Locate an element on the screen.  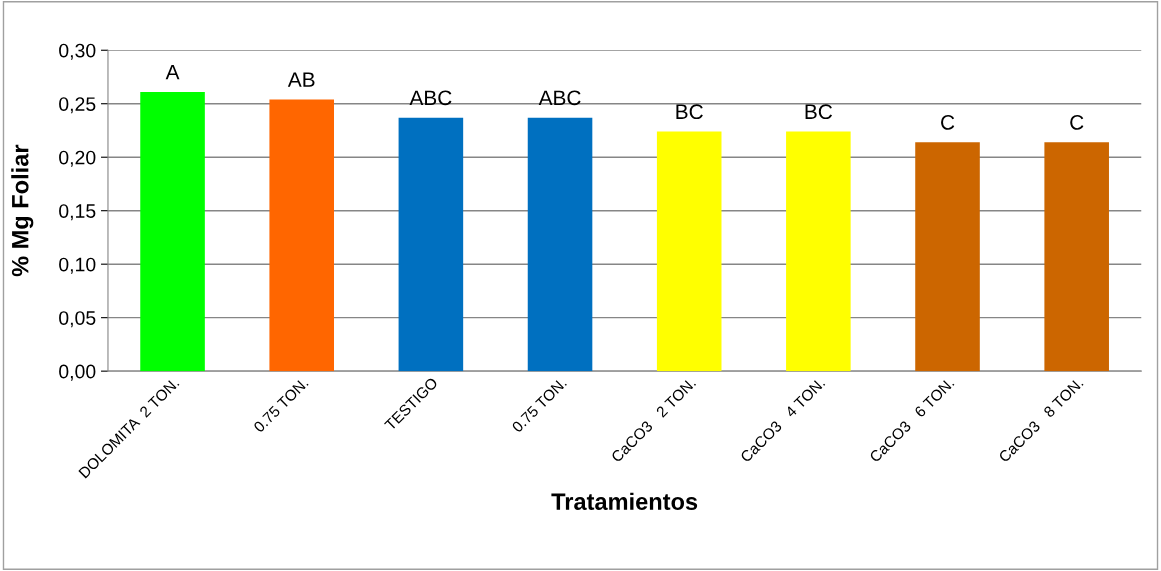
y-tick-label: 0,15 is located at coordinates (77, 212).